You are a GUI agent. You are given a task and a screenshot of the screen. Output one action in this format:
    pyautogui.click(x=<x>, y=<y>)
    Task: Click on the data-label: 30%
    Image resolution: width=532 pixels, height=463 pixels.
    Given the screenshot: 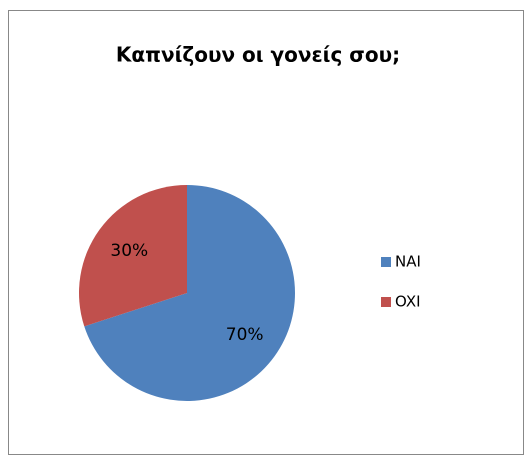 What is the action you would take?
    pyautogui.click(x=129, y=251)
    